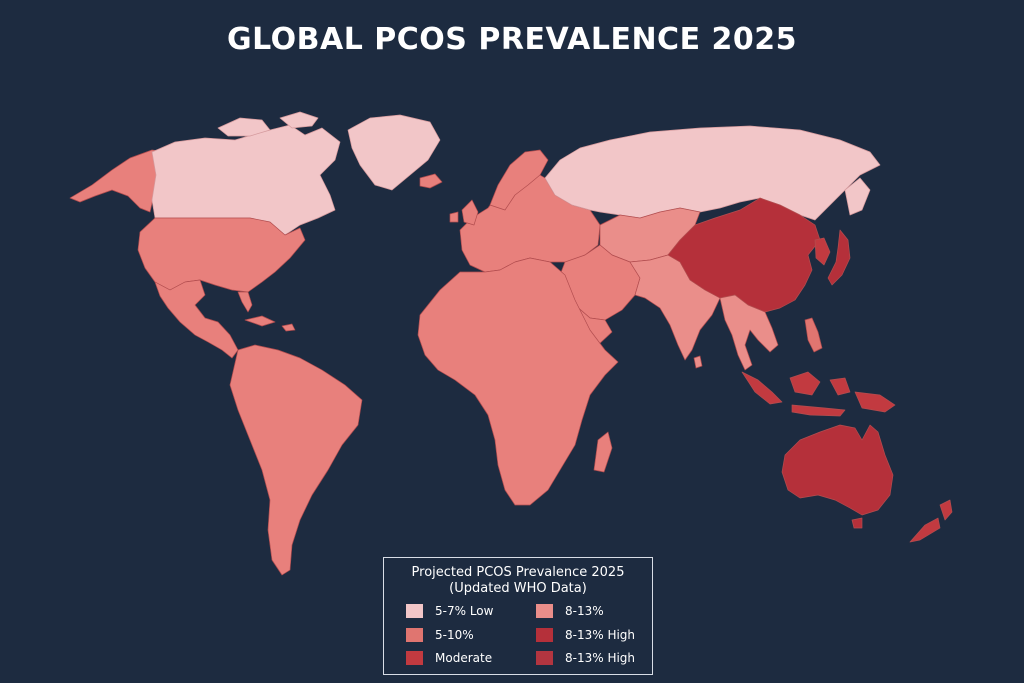  What do you see at coordinates (431, 181) in the screenshot?
I see `region-iceland` at bounding box center [431, 181].